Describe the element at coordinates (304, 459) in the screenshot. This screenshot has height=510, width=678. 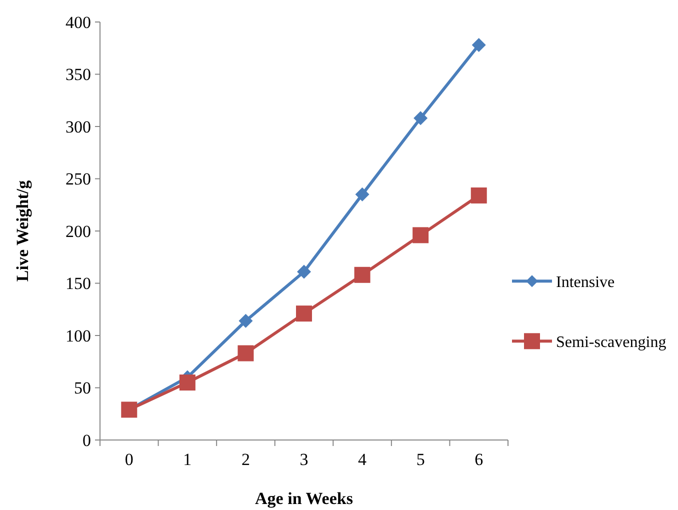
I see `x-tick-label: 3` at that location.